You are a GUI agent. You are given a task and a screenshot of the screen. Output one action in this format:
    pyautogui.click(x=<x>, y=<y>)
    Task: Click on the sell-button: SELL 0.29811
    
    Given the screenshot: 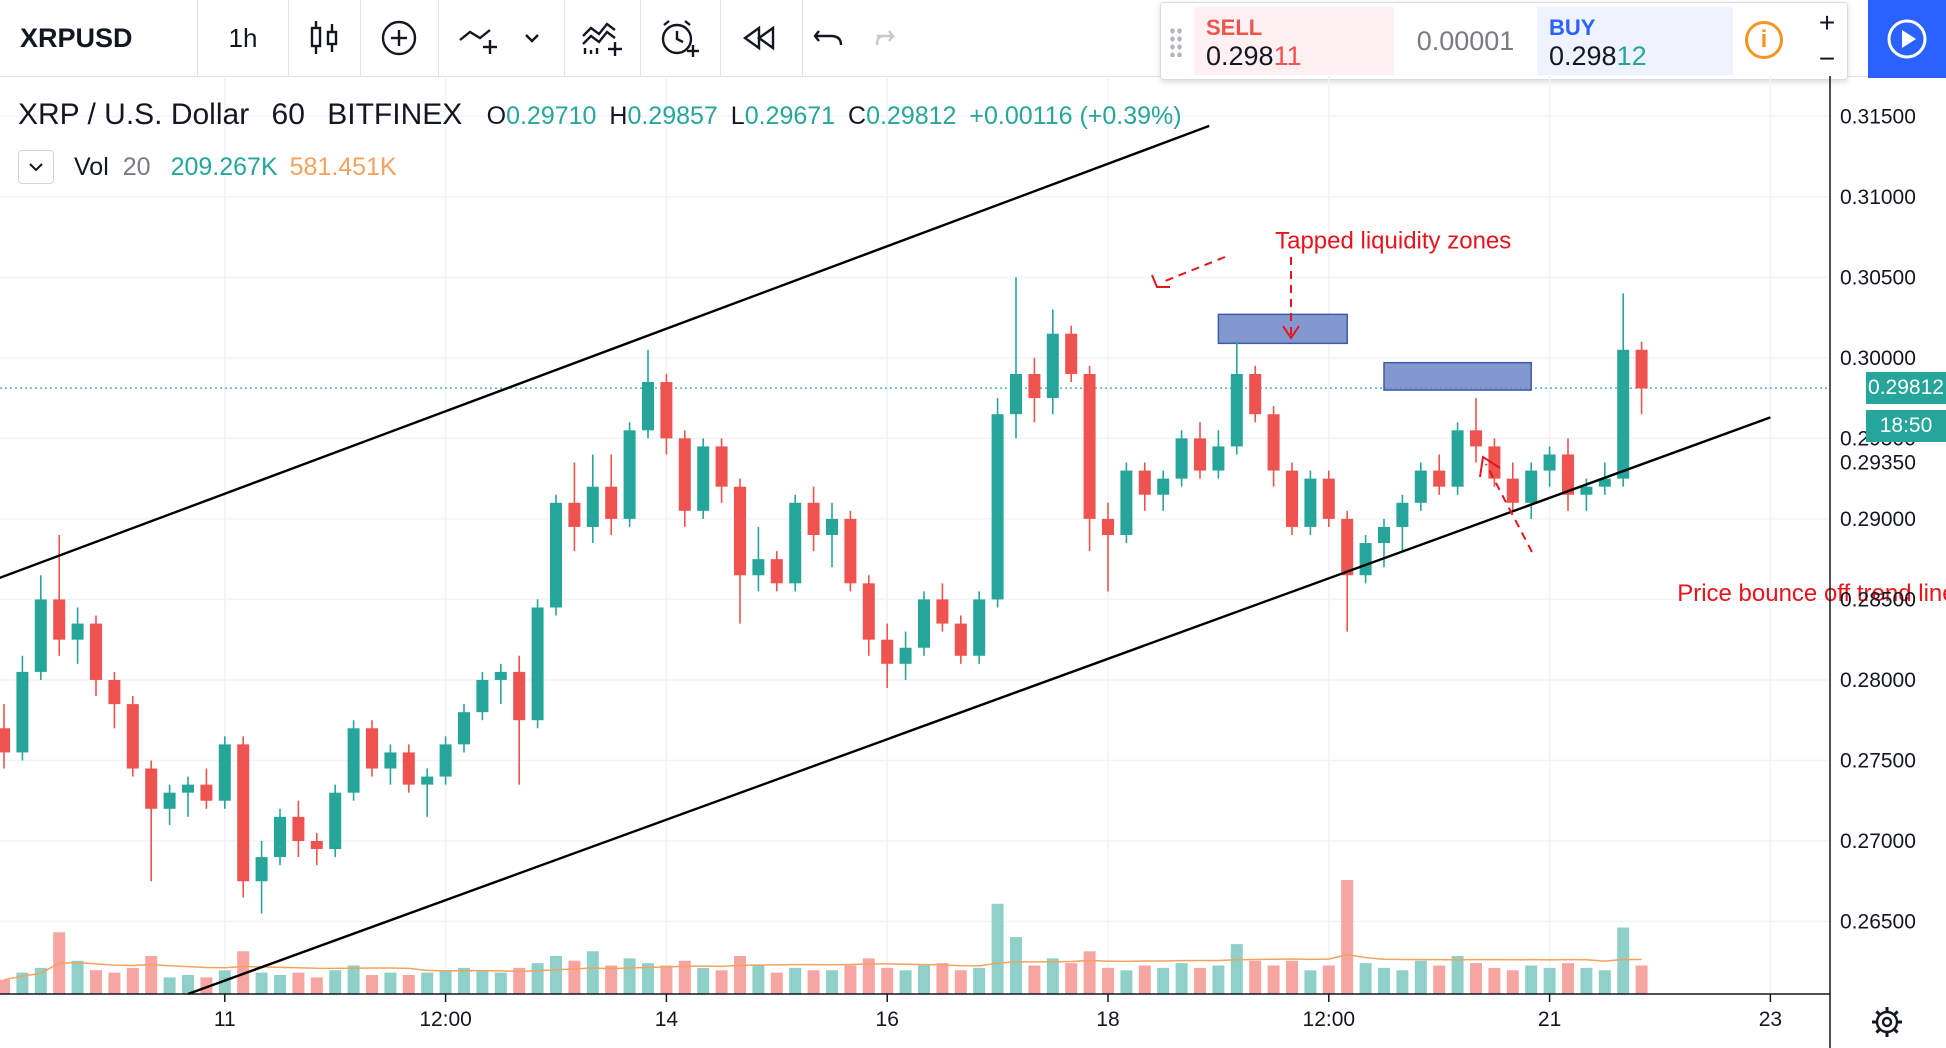 What is the action you would take?
    pyautogui.click(x=1294, y=41)
    